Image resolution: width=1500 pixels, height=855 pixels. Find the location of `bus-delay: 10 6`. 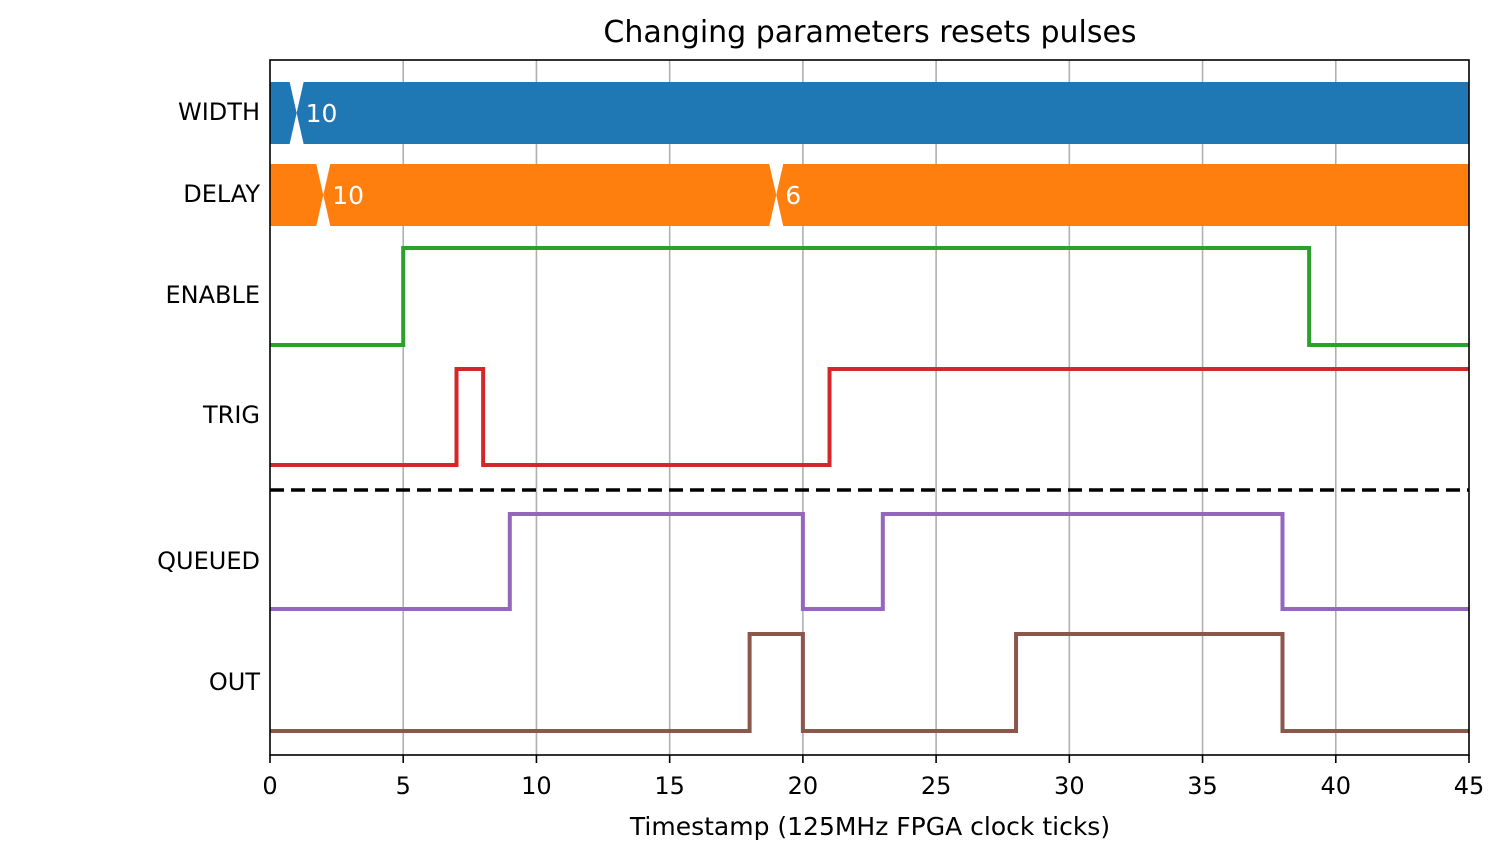

bus-delay: 10 6 is located at coordinates (869, 195).